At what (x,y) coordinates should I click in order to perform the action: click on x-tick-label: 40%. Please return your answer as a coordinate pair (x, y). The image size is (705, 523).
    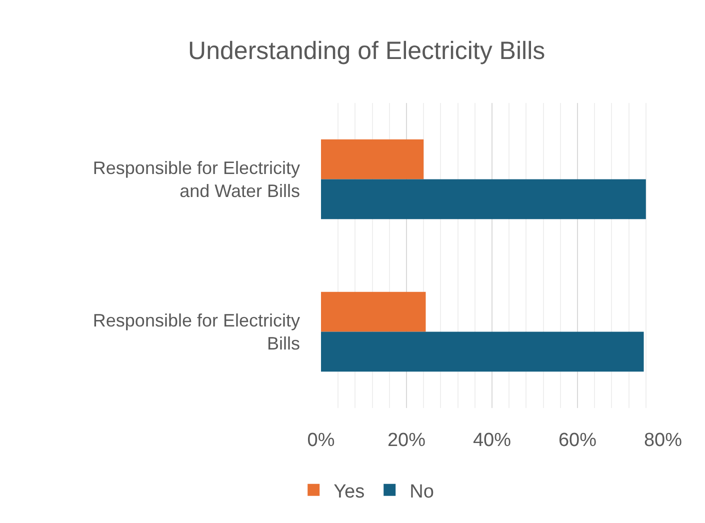
    Looking at the image, I should click on (492, 440).